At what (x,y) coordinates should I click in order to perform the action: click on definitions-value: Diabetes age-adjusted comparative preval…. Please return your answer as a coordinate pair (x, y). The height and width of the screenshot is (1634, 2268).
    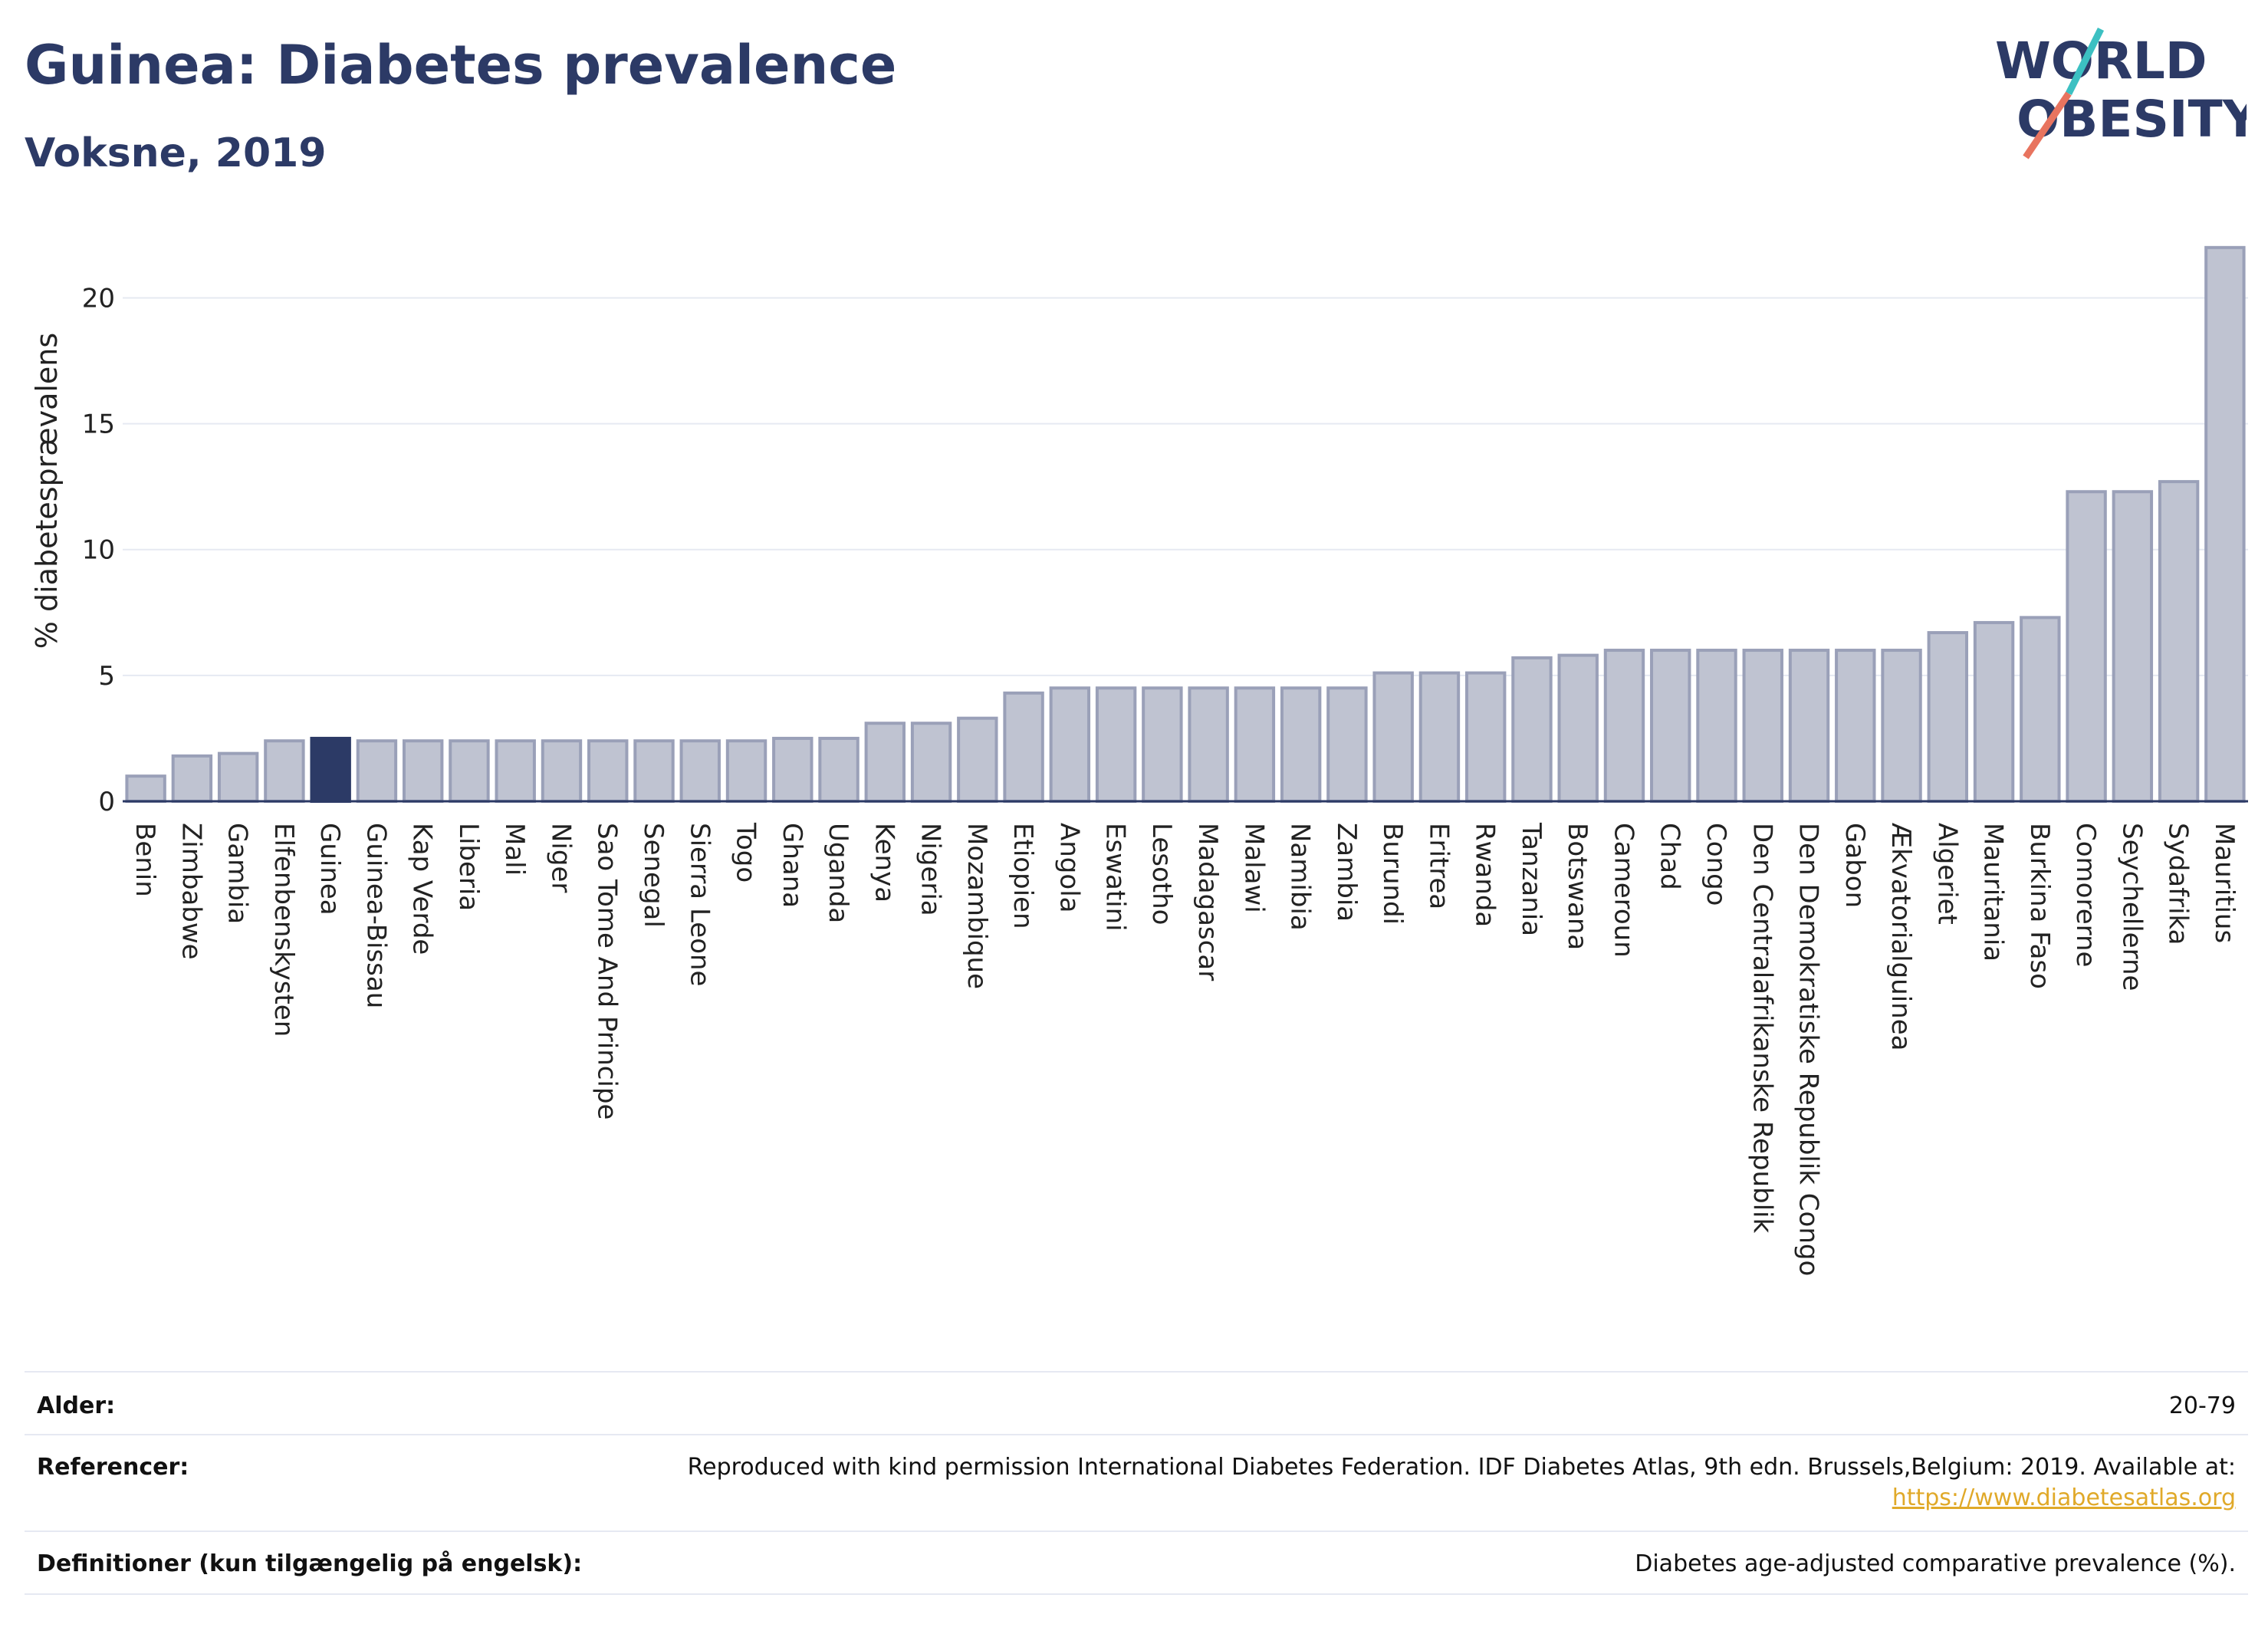
    Looking at the image, I should click on (1935, 1564).